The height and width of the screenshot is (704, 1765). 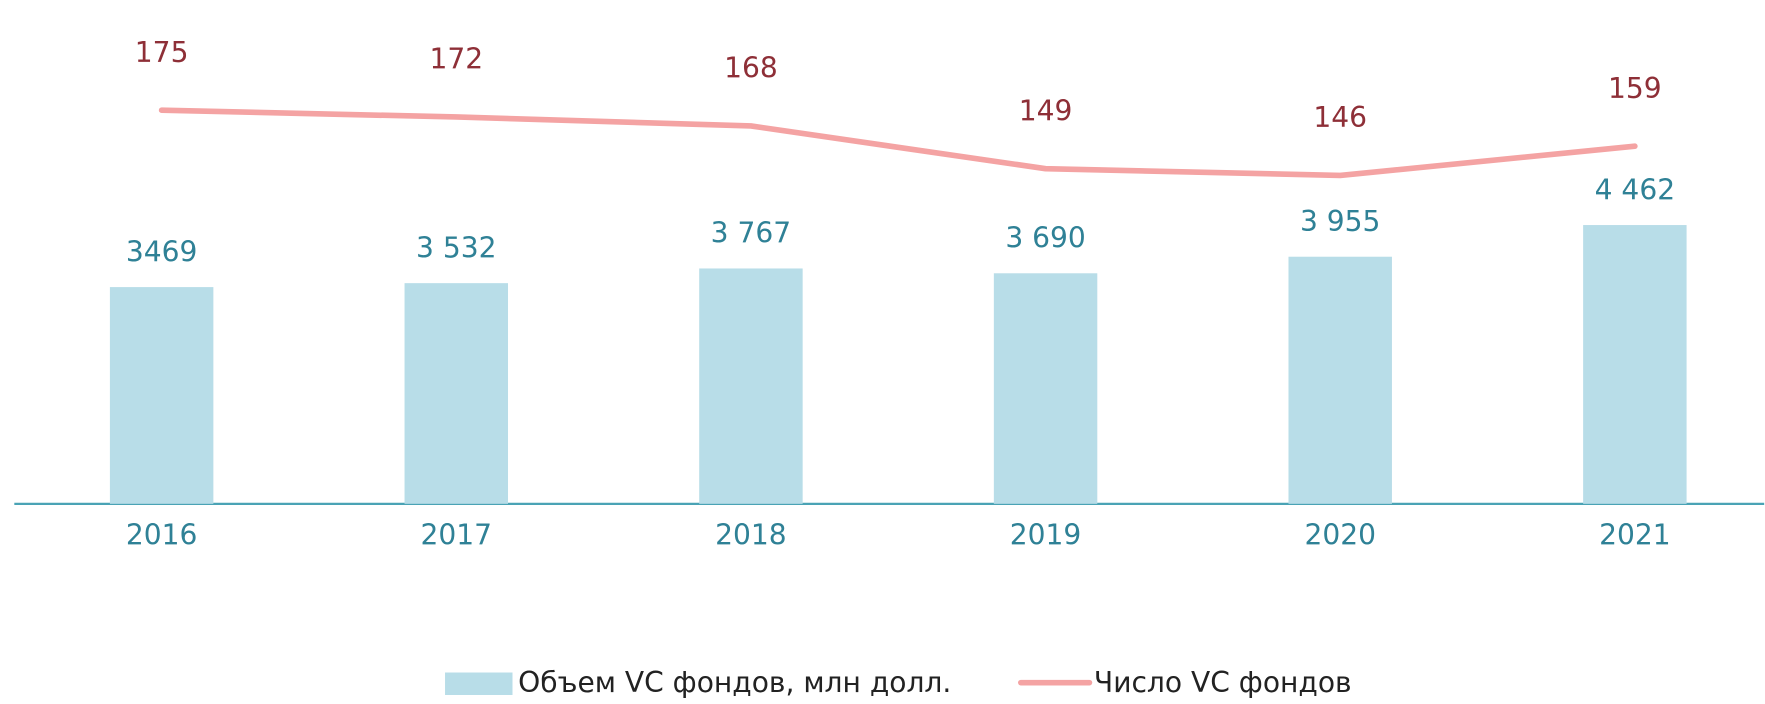 What do you see at coordinates (1045, 238) in the screenshot?
I see `bar-value-label: 3 690` at bounding box center [1045, 238].